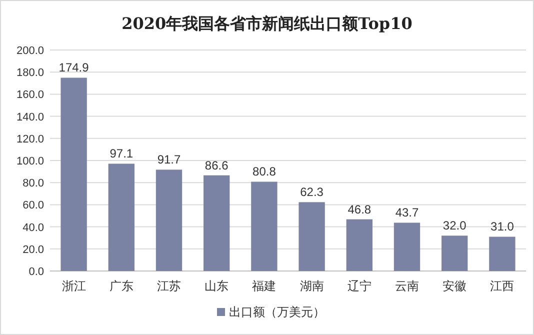 This screenshot has width=534, height=335. Describe the element at coordinates (30, 139) in the screenshot. I see `y-tick-label: 120.0` at that location.